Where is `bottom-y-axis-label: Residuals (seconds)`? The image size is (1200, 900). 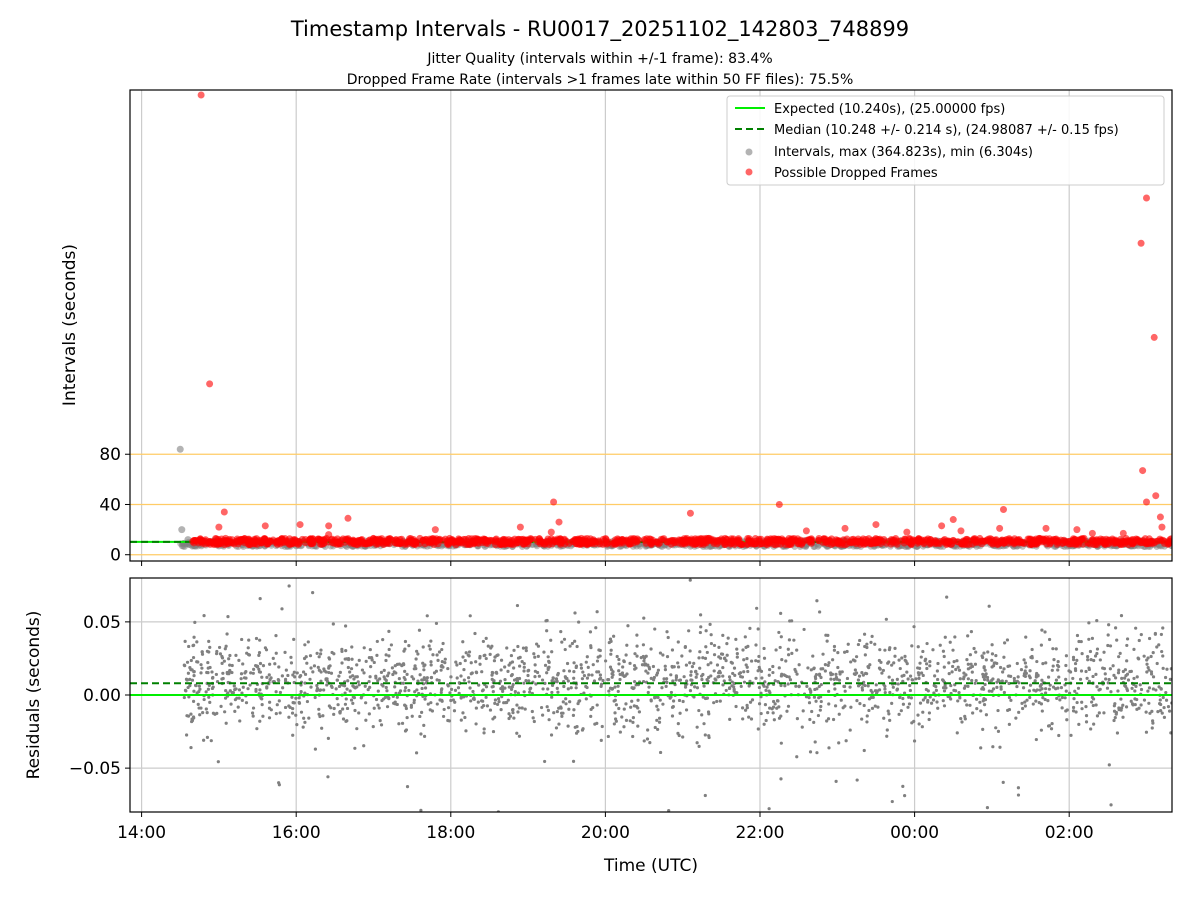 bottom-y-axis-label: Residuals (seconds) is located at coordinates (34, 695).